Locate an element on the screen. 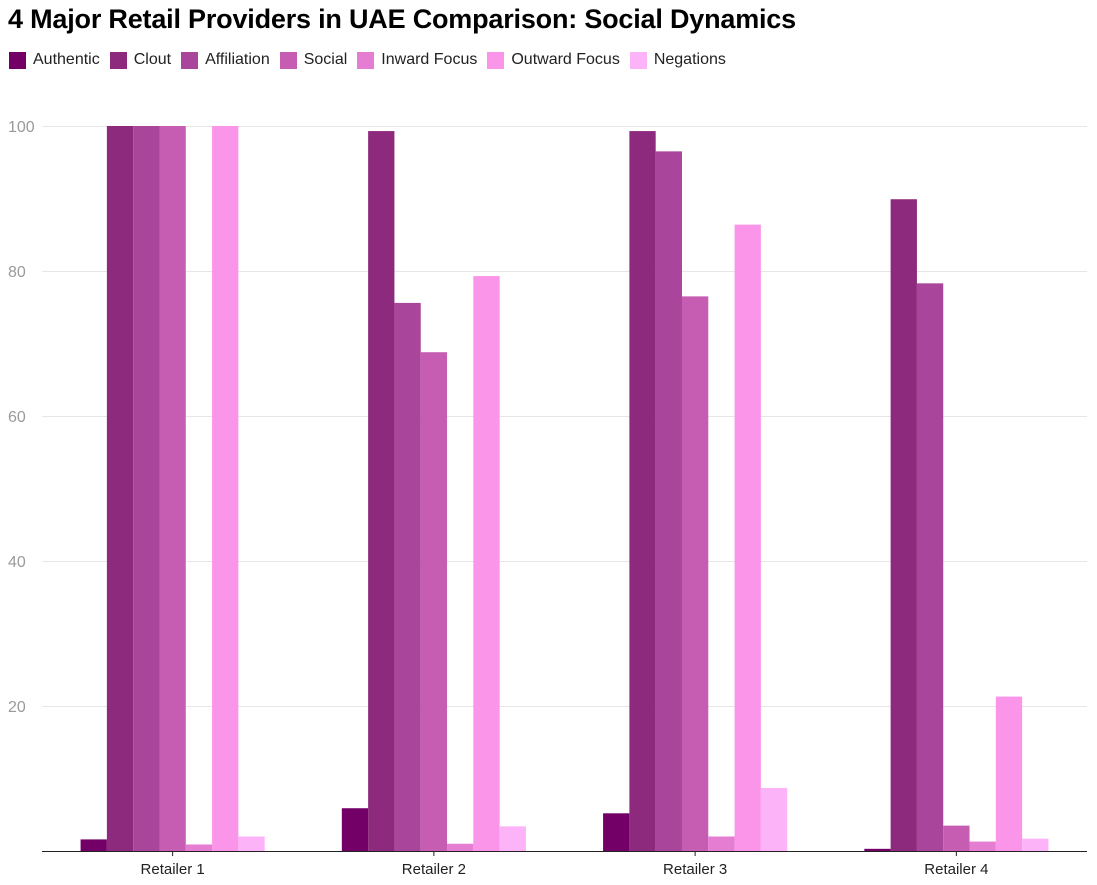  bar-retailer-1-clout is located at coordinates (120, 488).